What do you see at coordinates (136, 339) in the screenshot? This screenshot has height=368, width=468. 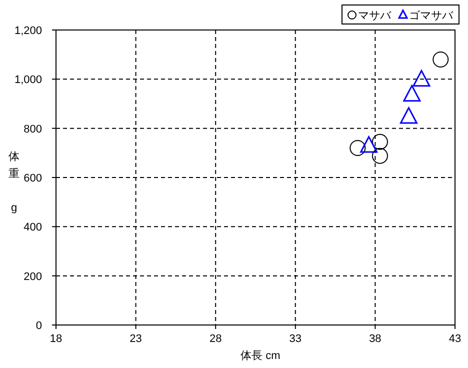 I see `x-tick-label: 23` at bounding box center [136, 339].